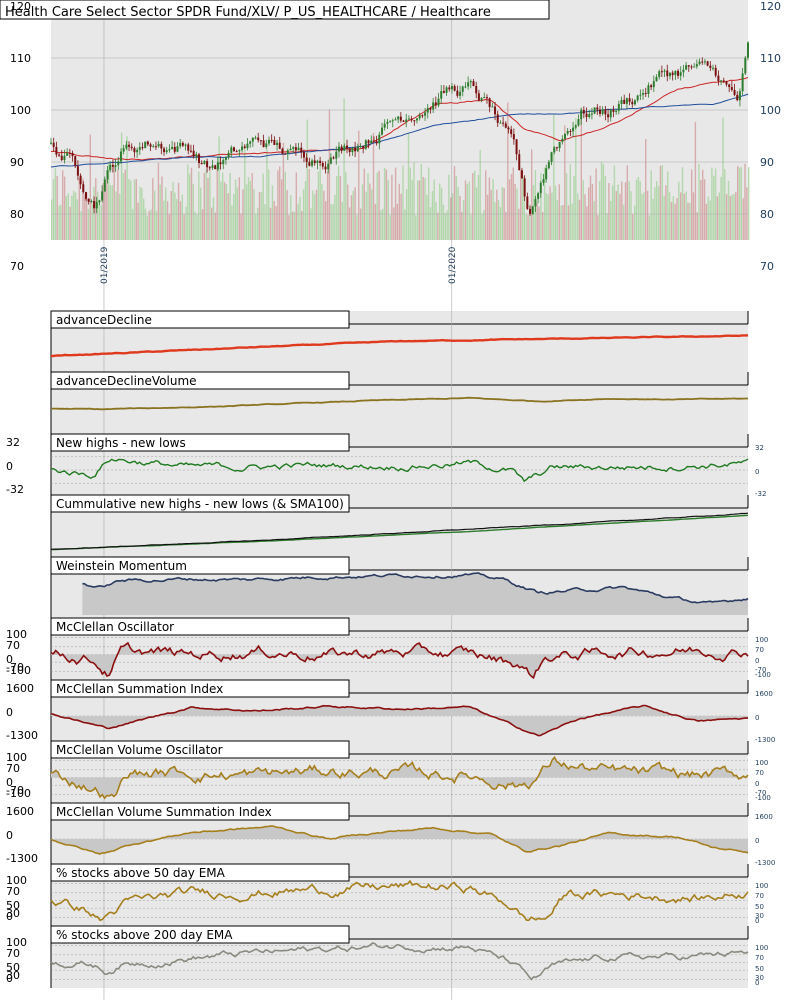  I want to click on pane-tick-left: 70, so click(13, 645).